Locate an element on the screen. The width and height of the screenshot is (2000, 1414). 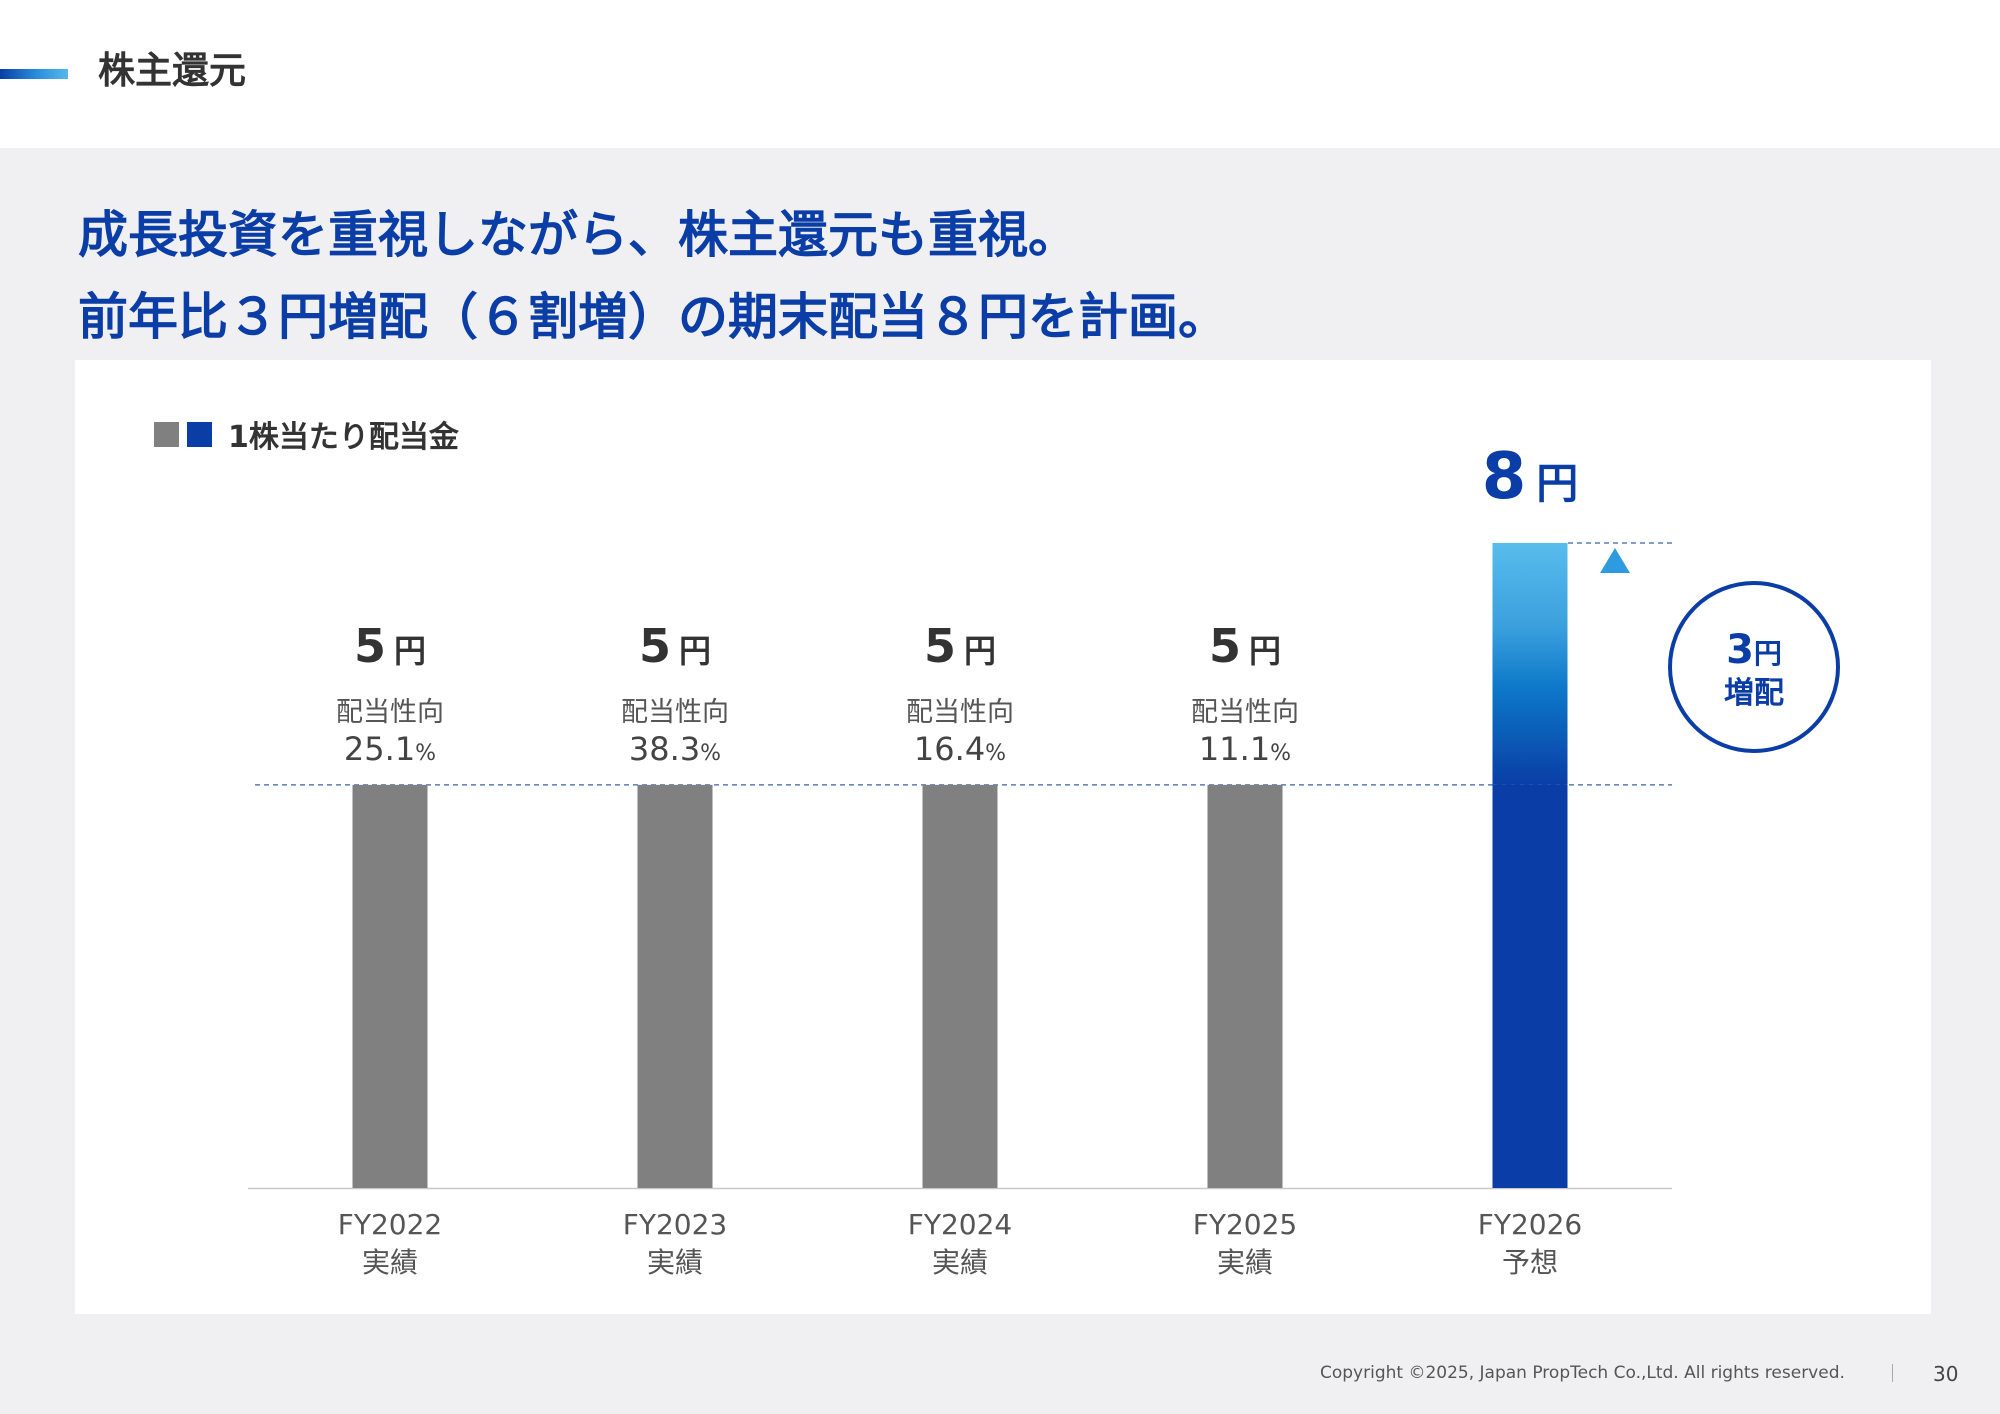
page-number: 30 is located at coordinates (1946, 1374).